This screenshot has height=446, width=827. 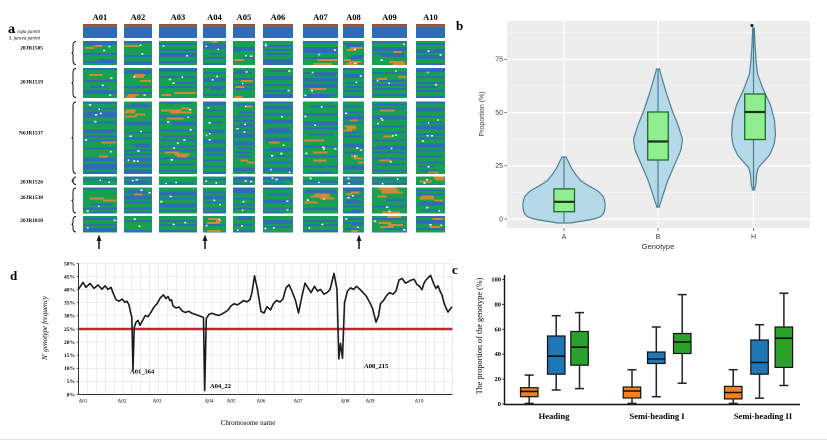 I want to click on svg-text: 75, so click(x=499, y=60).